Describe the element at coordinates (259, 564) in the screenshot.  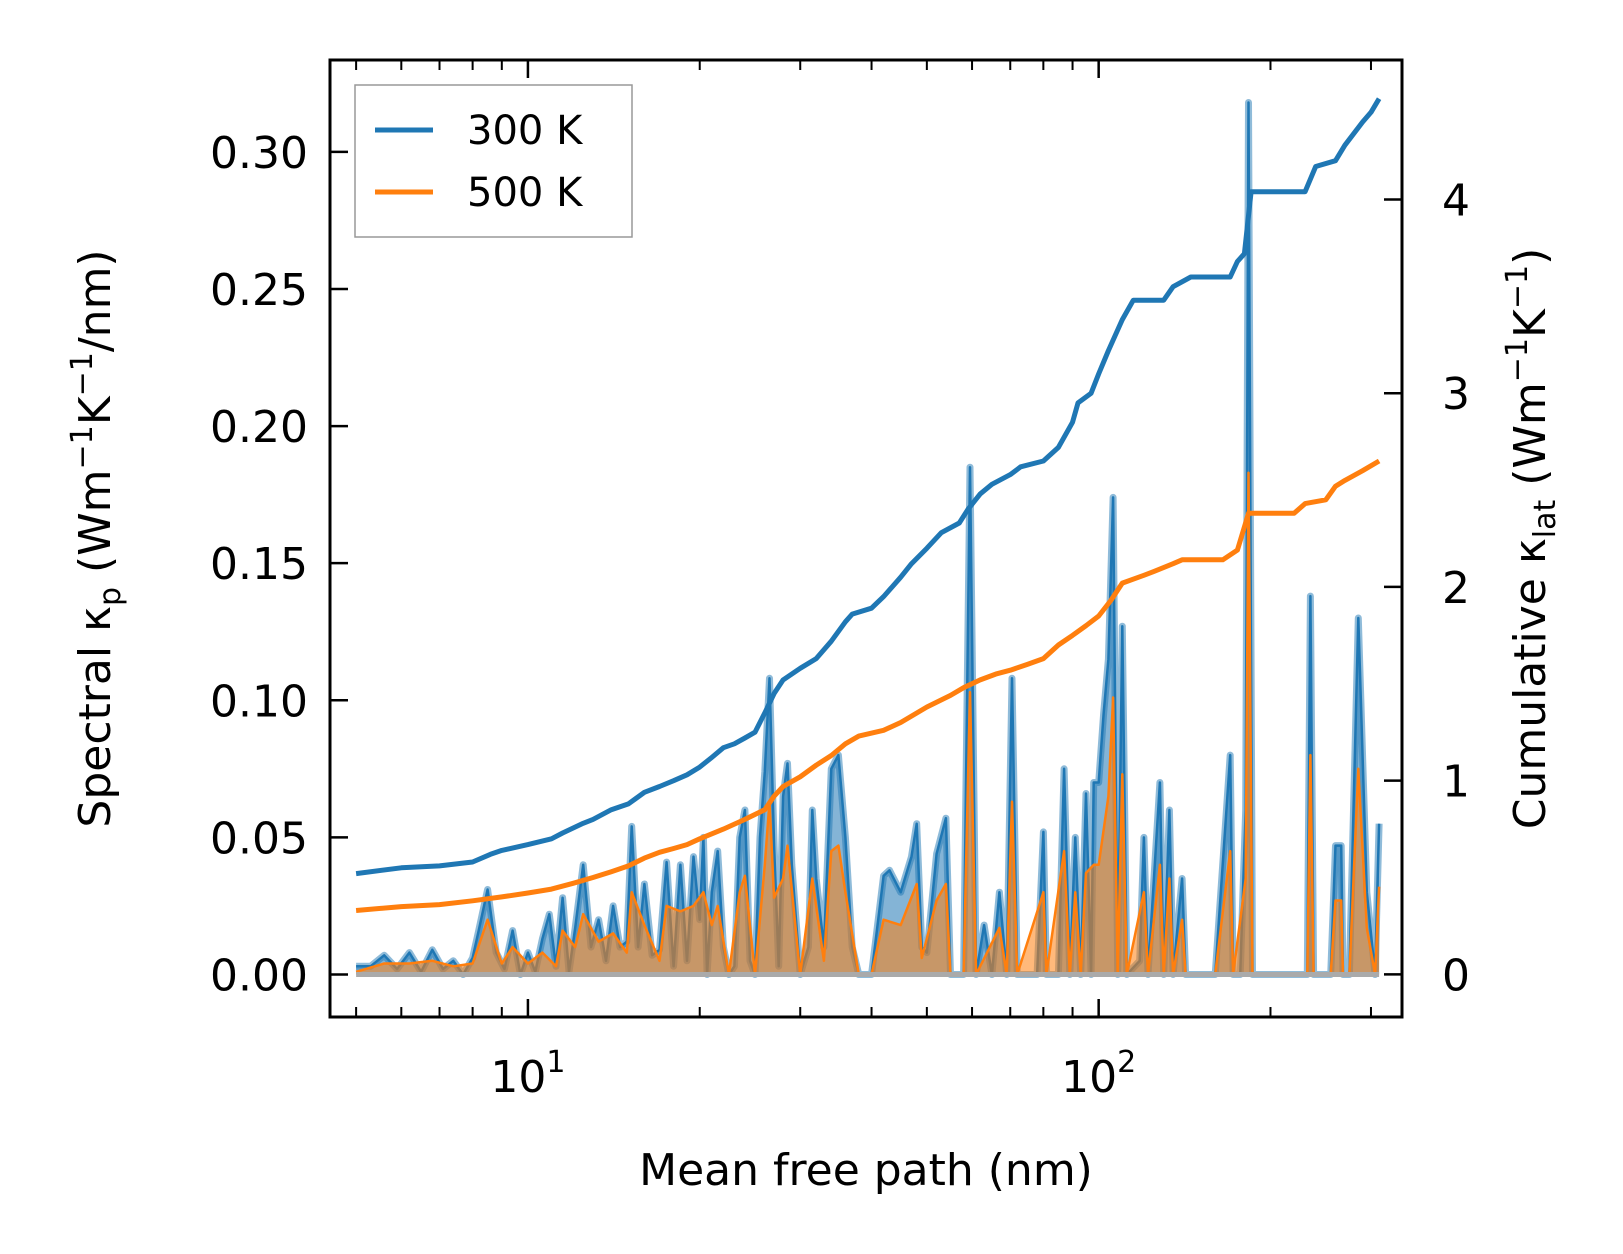
I see `y-left-tick-label: 0.15` at that location.